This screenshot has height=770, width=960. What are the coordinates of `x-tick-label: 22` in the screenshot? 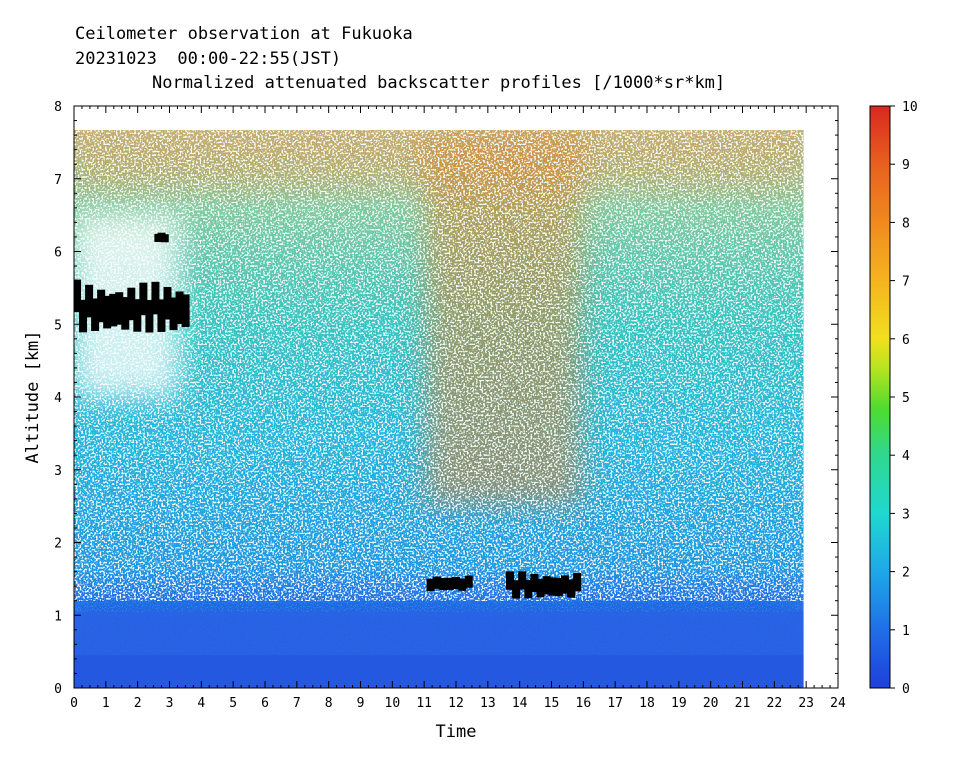 It's located at (775, 703).